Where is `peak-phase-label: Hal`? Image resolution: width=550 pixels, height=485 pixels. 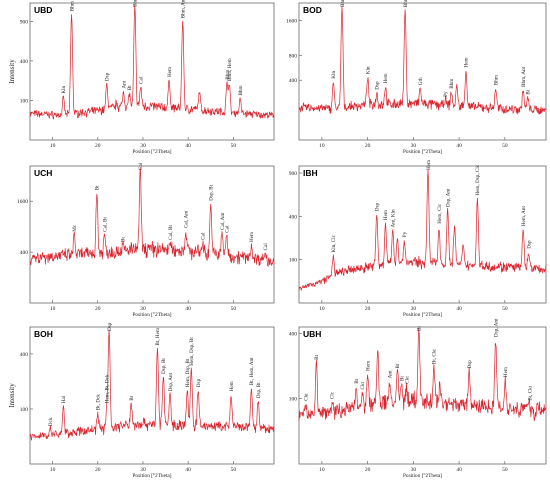 peak-phase-label: Hal is located at coordinates (64, 399).